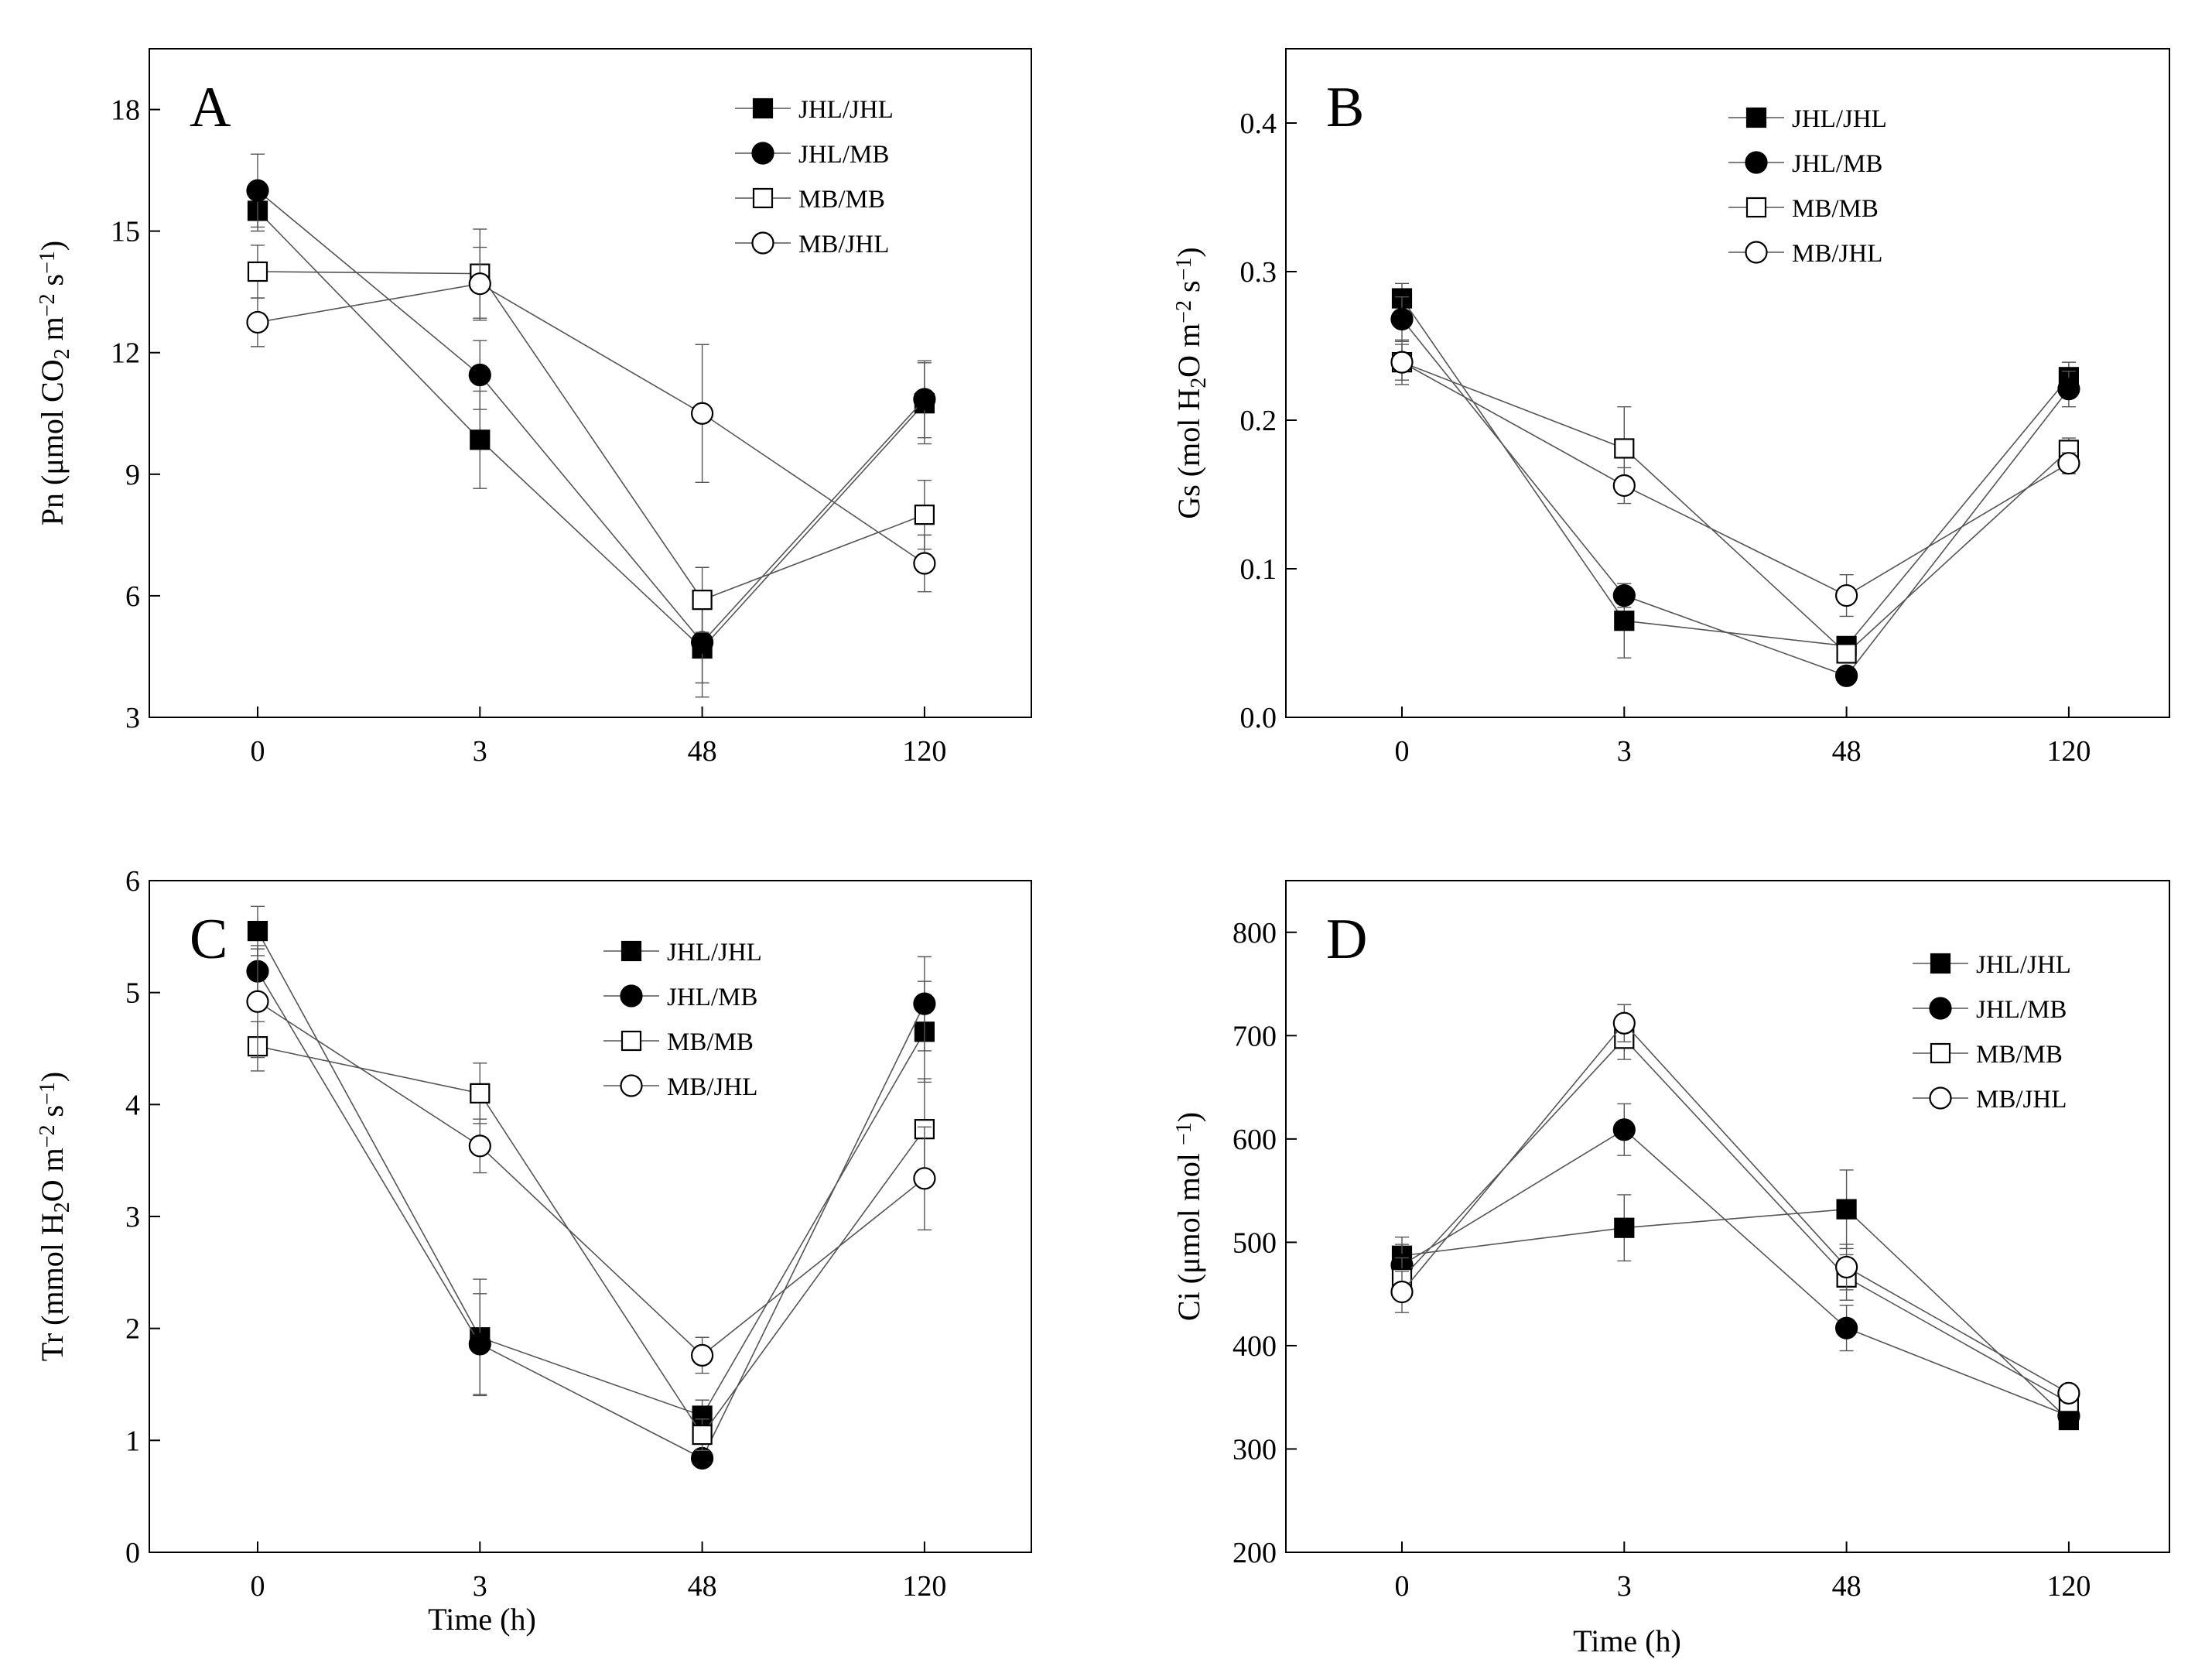  I want to click on y-tick-label: 200, so click(1254, 1553).